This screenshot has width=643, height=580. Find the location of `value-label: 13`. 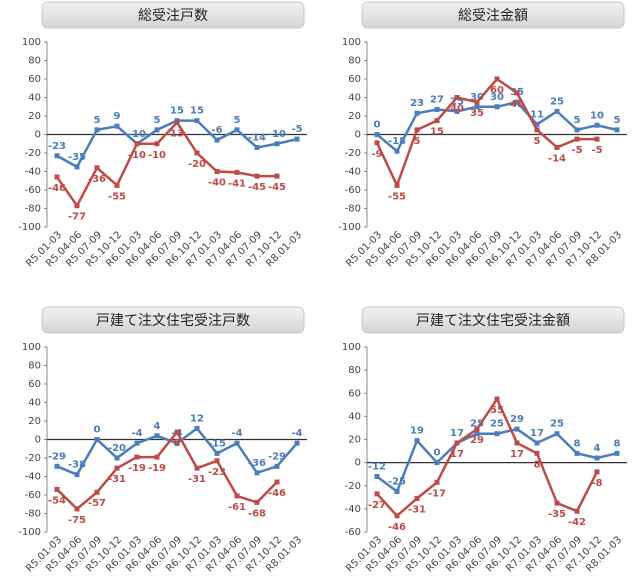

value-label: 13 is located at coordinates (177, 133).